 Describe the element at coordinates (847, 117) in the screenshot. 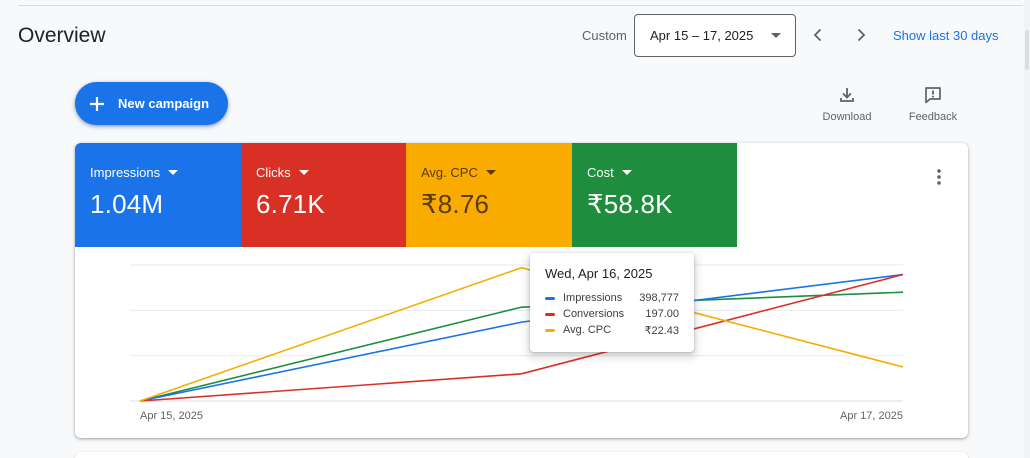

I see `download-label: Download` at that location.